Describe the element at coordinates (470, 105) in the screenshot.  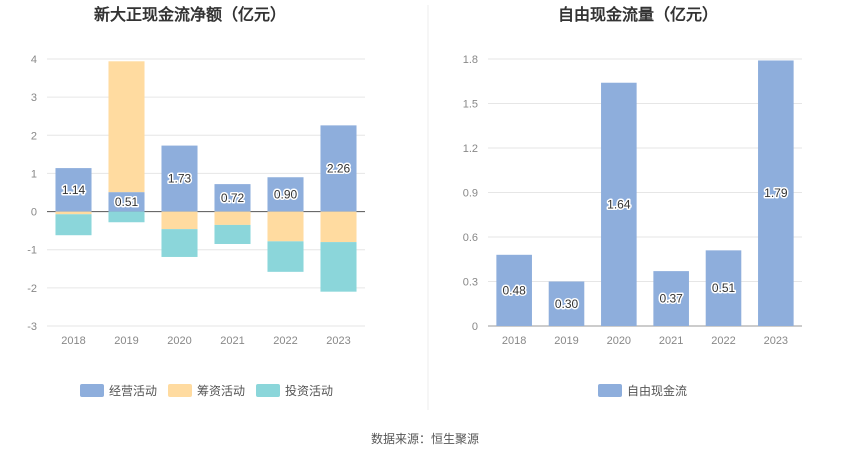
I see `right-y-tick-label: 1.5` at that location.